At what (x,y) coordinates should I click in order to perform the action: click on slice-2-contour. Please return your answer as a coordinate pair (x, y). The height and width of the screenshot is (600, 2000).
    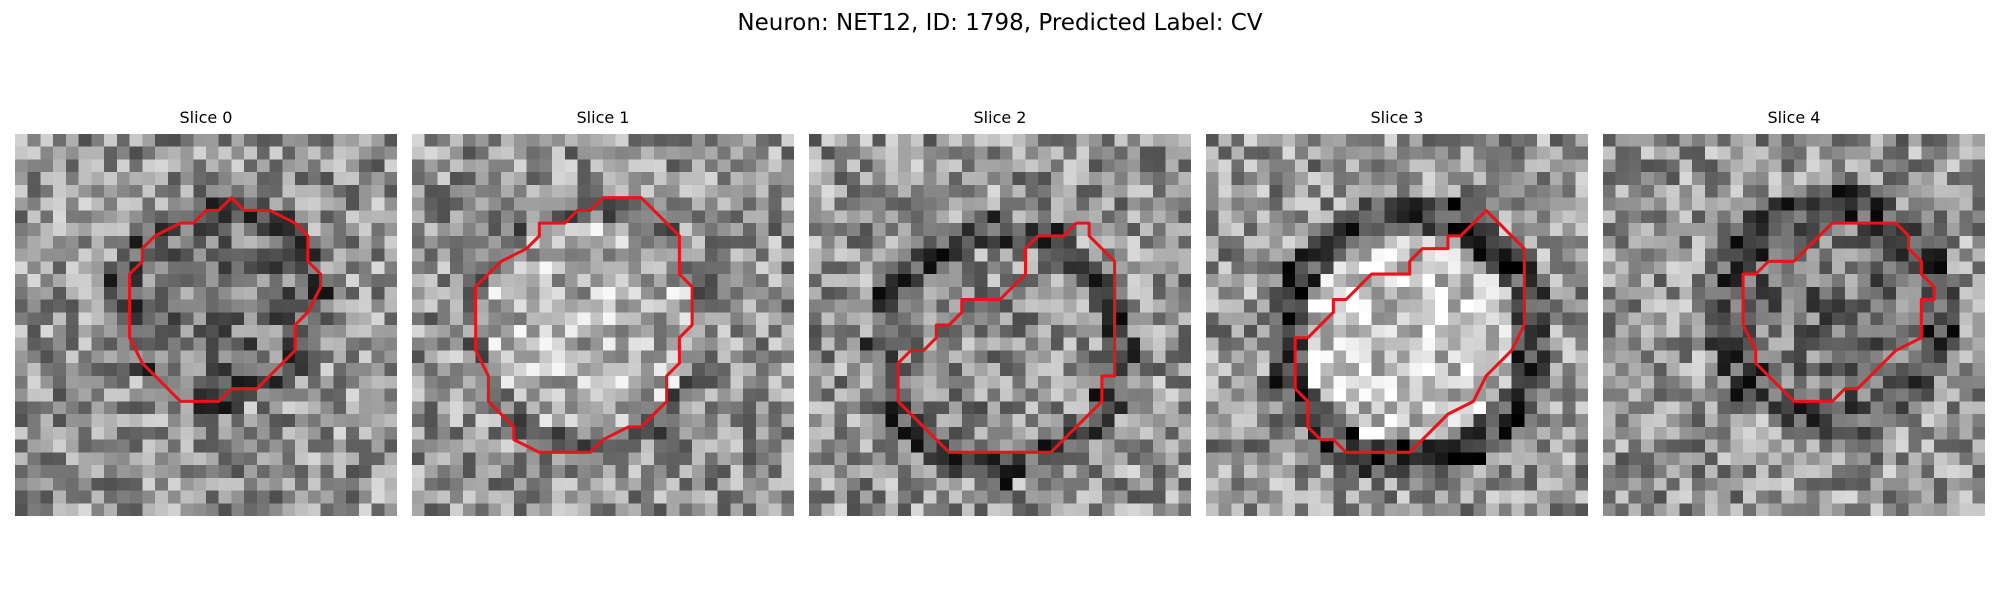
    Looking at the image, I should click on (1006, 337).